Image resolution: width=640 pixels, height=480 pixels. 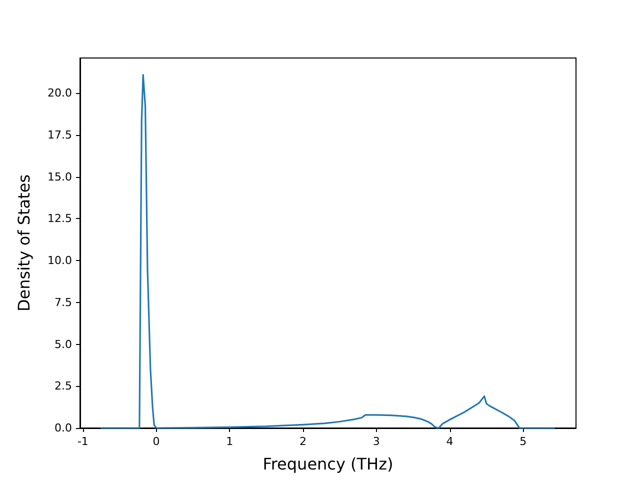 What do you see at coordinates (60, 261) in the screenshot?
I see `y-tick-label: 10.0` at bounding box center [60, 261].